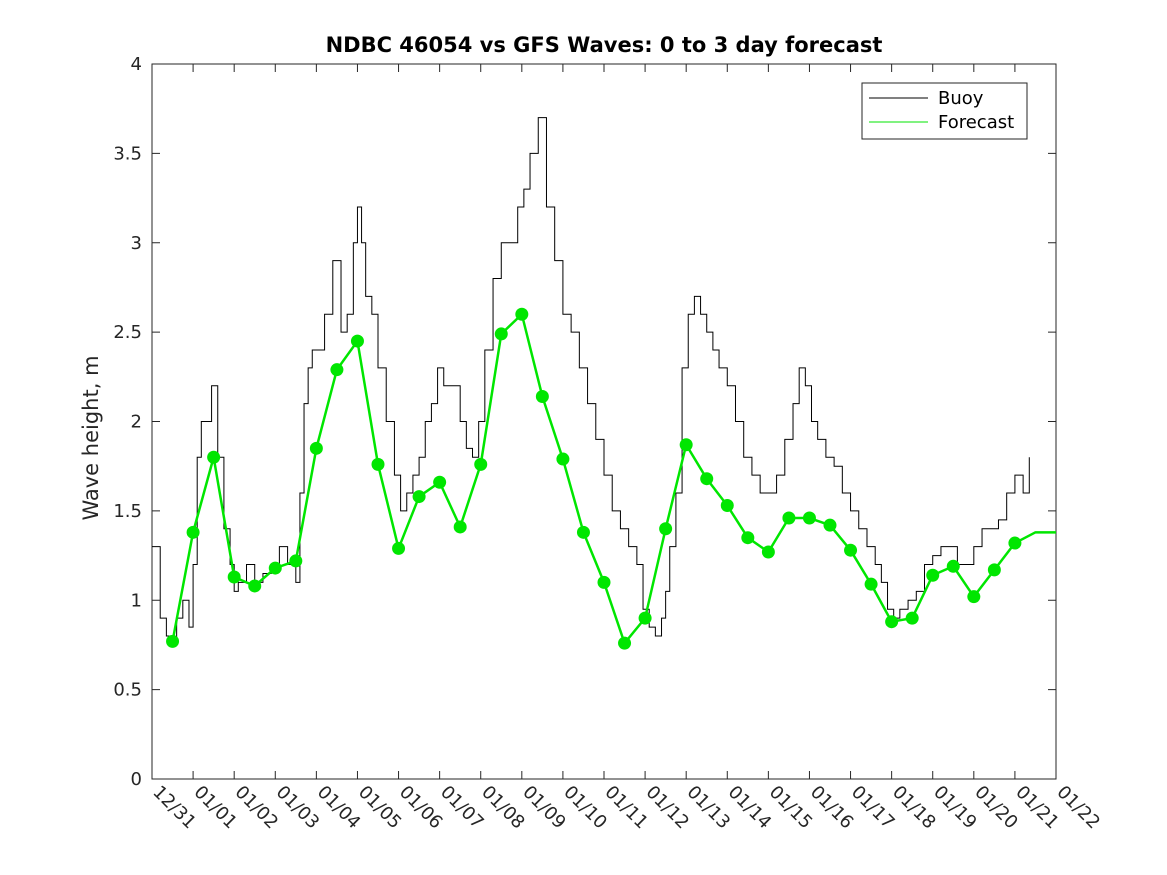 This screenshot has height=875, width=1167. I want to click on y-tick-label: 1.5, so click(127, 511).